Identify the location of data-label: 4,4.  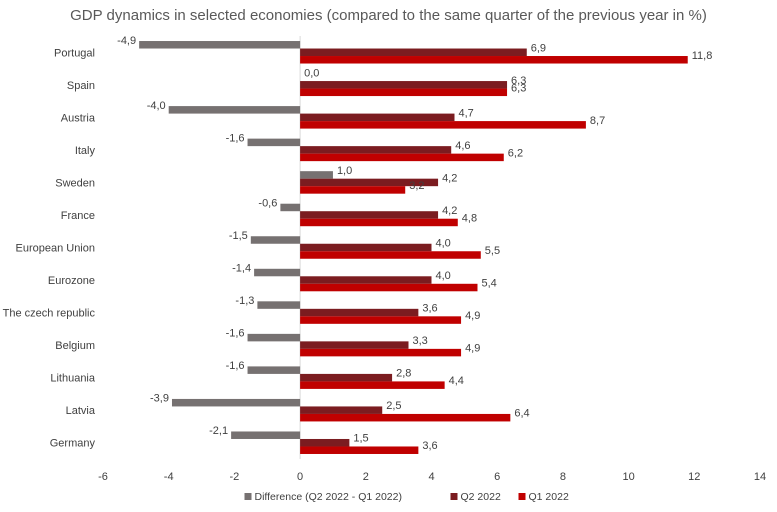
(456, 381).